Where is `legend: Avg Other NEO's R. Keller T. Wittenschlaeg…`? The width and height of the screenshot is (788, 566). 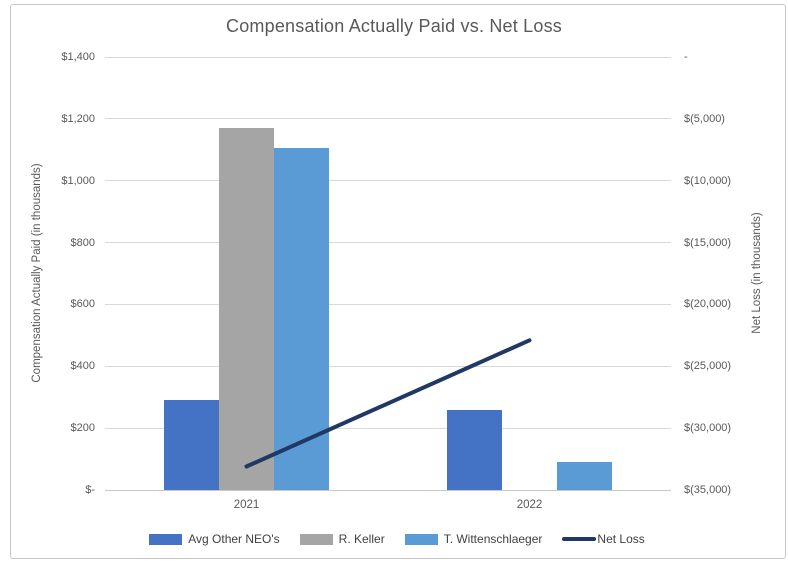
legend: Avg Other NEO's R. Keller T. Wittenschlaeg… is located at coordinates (397, 539).